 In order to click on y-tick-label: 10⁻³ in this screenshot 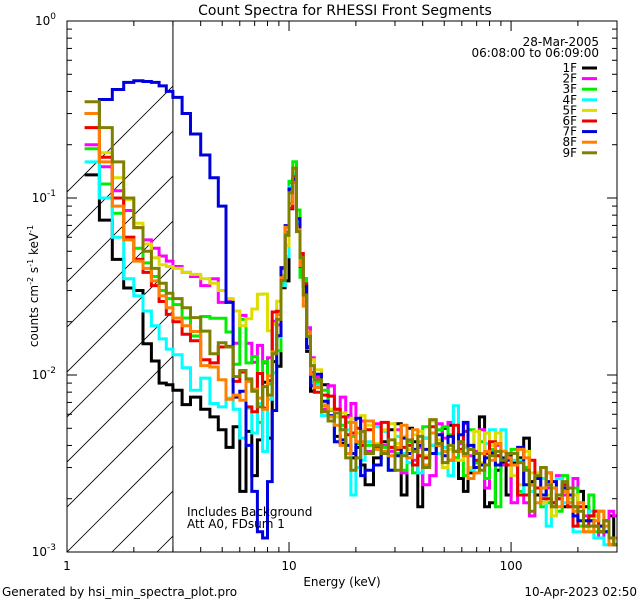, I will do `click(44, 551)`.